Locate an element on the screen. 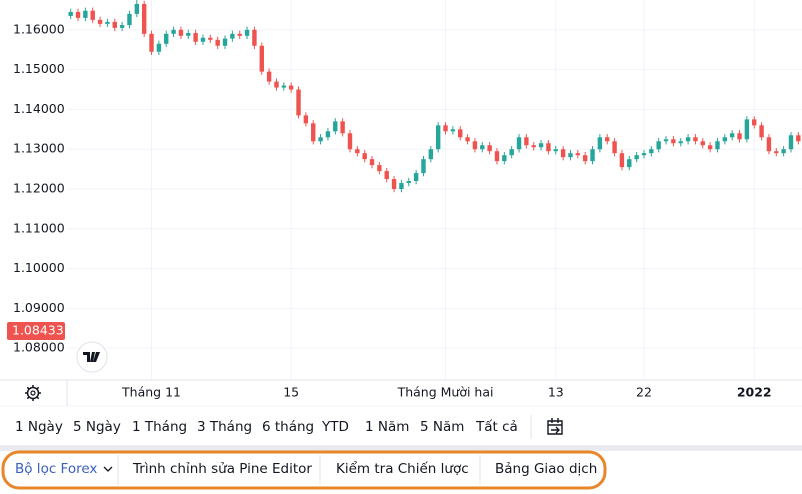 The height and width of the screenshot is (494, 802). tab: Bảng Giao dịch is located at coordinates (546, 469).